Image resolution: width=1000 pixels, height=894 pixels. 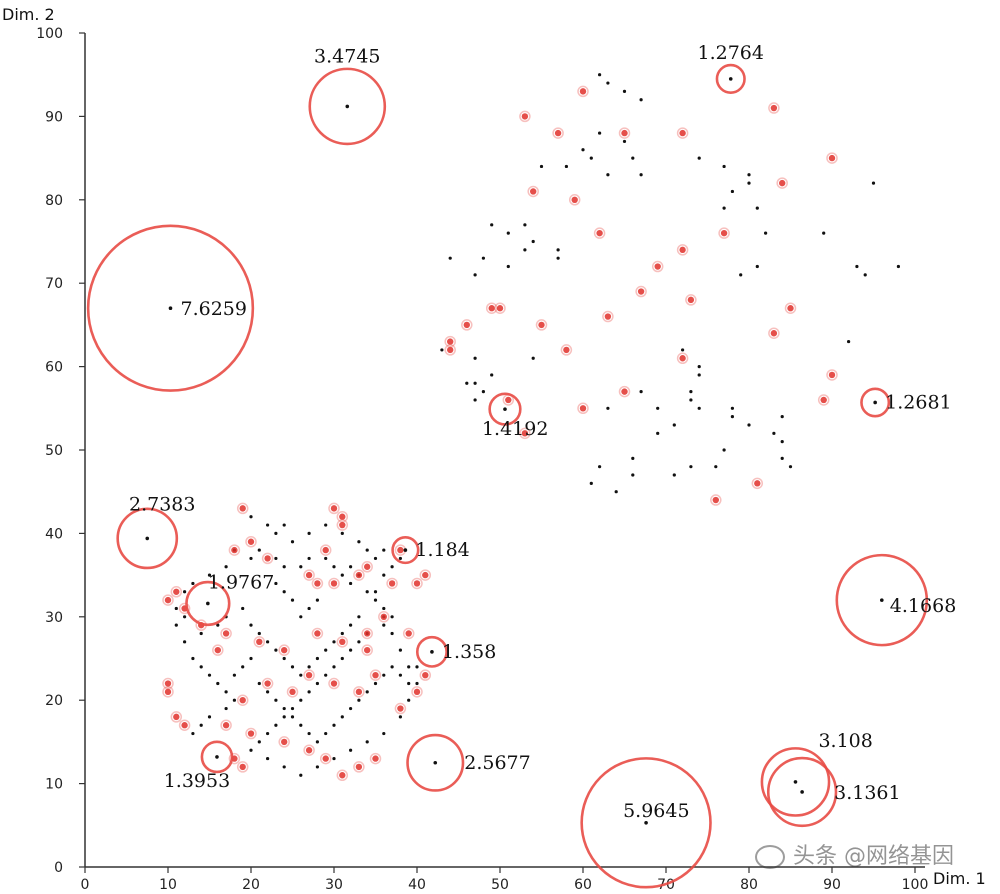 I want to click on outlier-score-label: 3.108, so click(x=845, y=741).